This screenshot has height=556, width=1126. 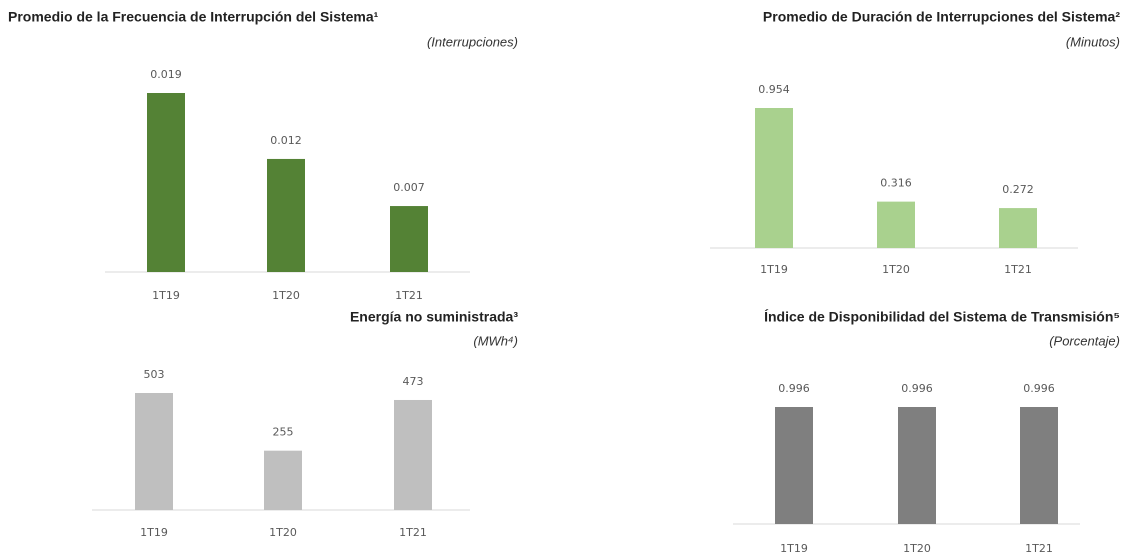 I want to click on value-label: 0.272, so click(x=1018, y=189).